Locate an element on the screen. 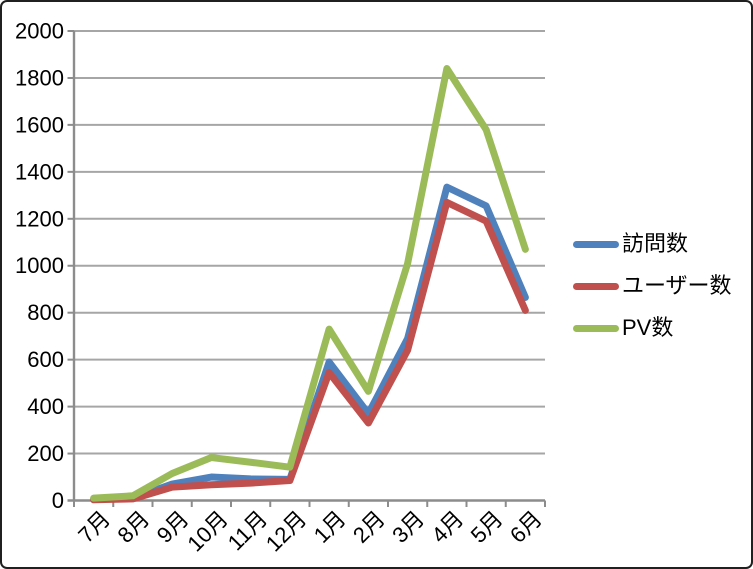  y-axis-label: 0 is located at coordinates (58, 500).